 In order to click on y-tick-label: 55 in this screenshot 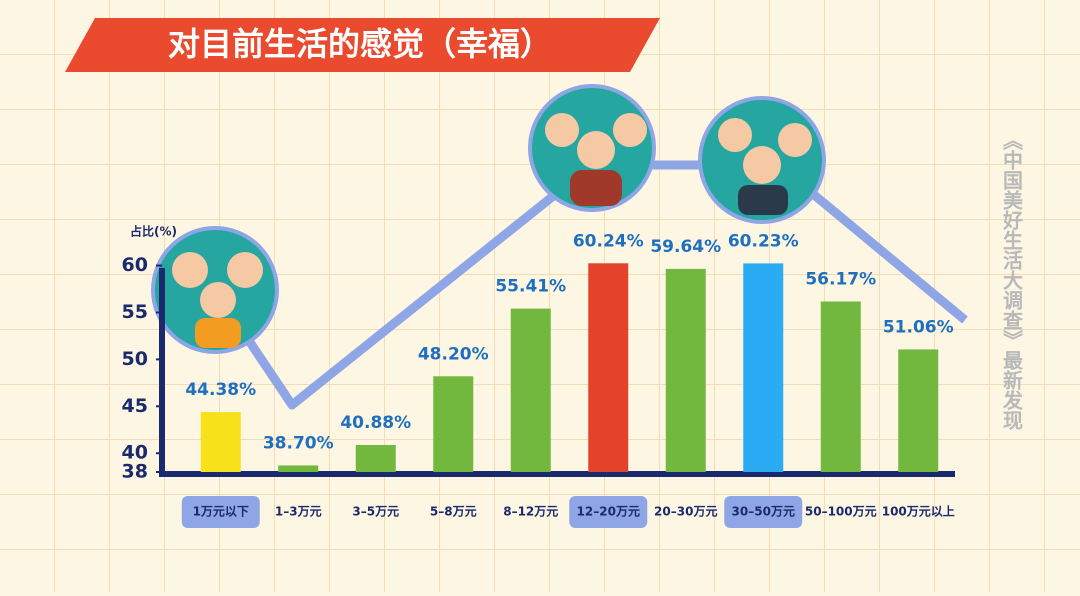, I will do `click(135, 312)`.